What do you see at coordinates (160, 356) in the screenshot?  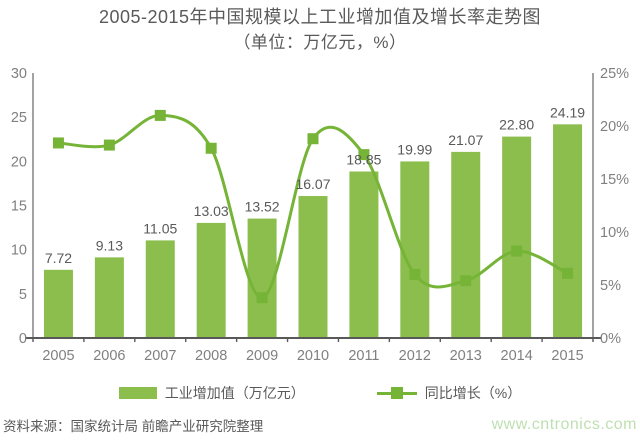 I see `x-axis-category-label: 2007` at bounding box center [160, 356].